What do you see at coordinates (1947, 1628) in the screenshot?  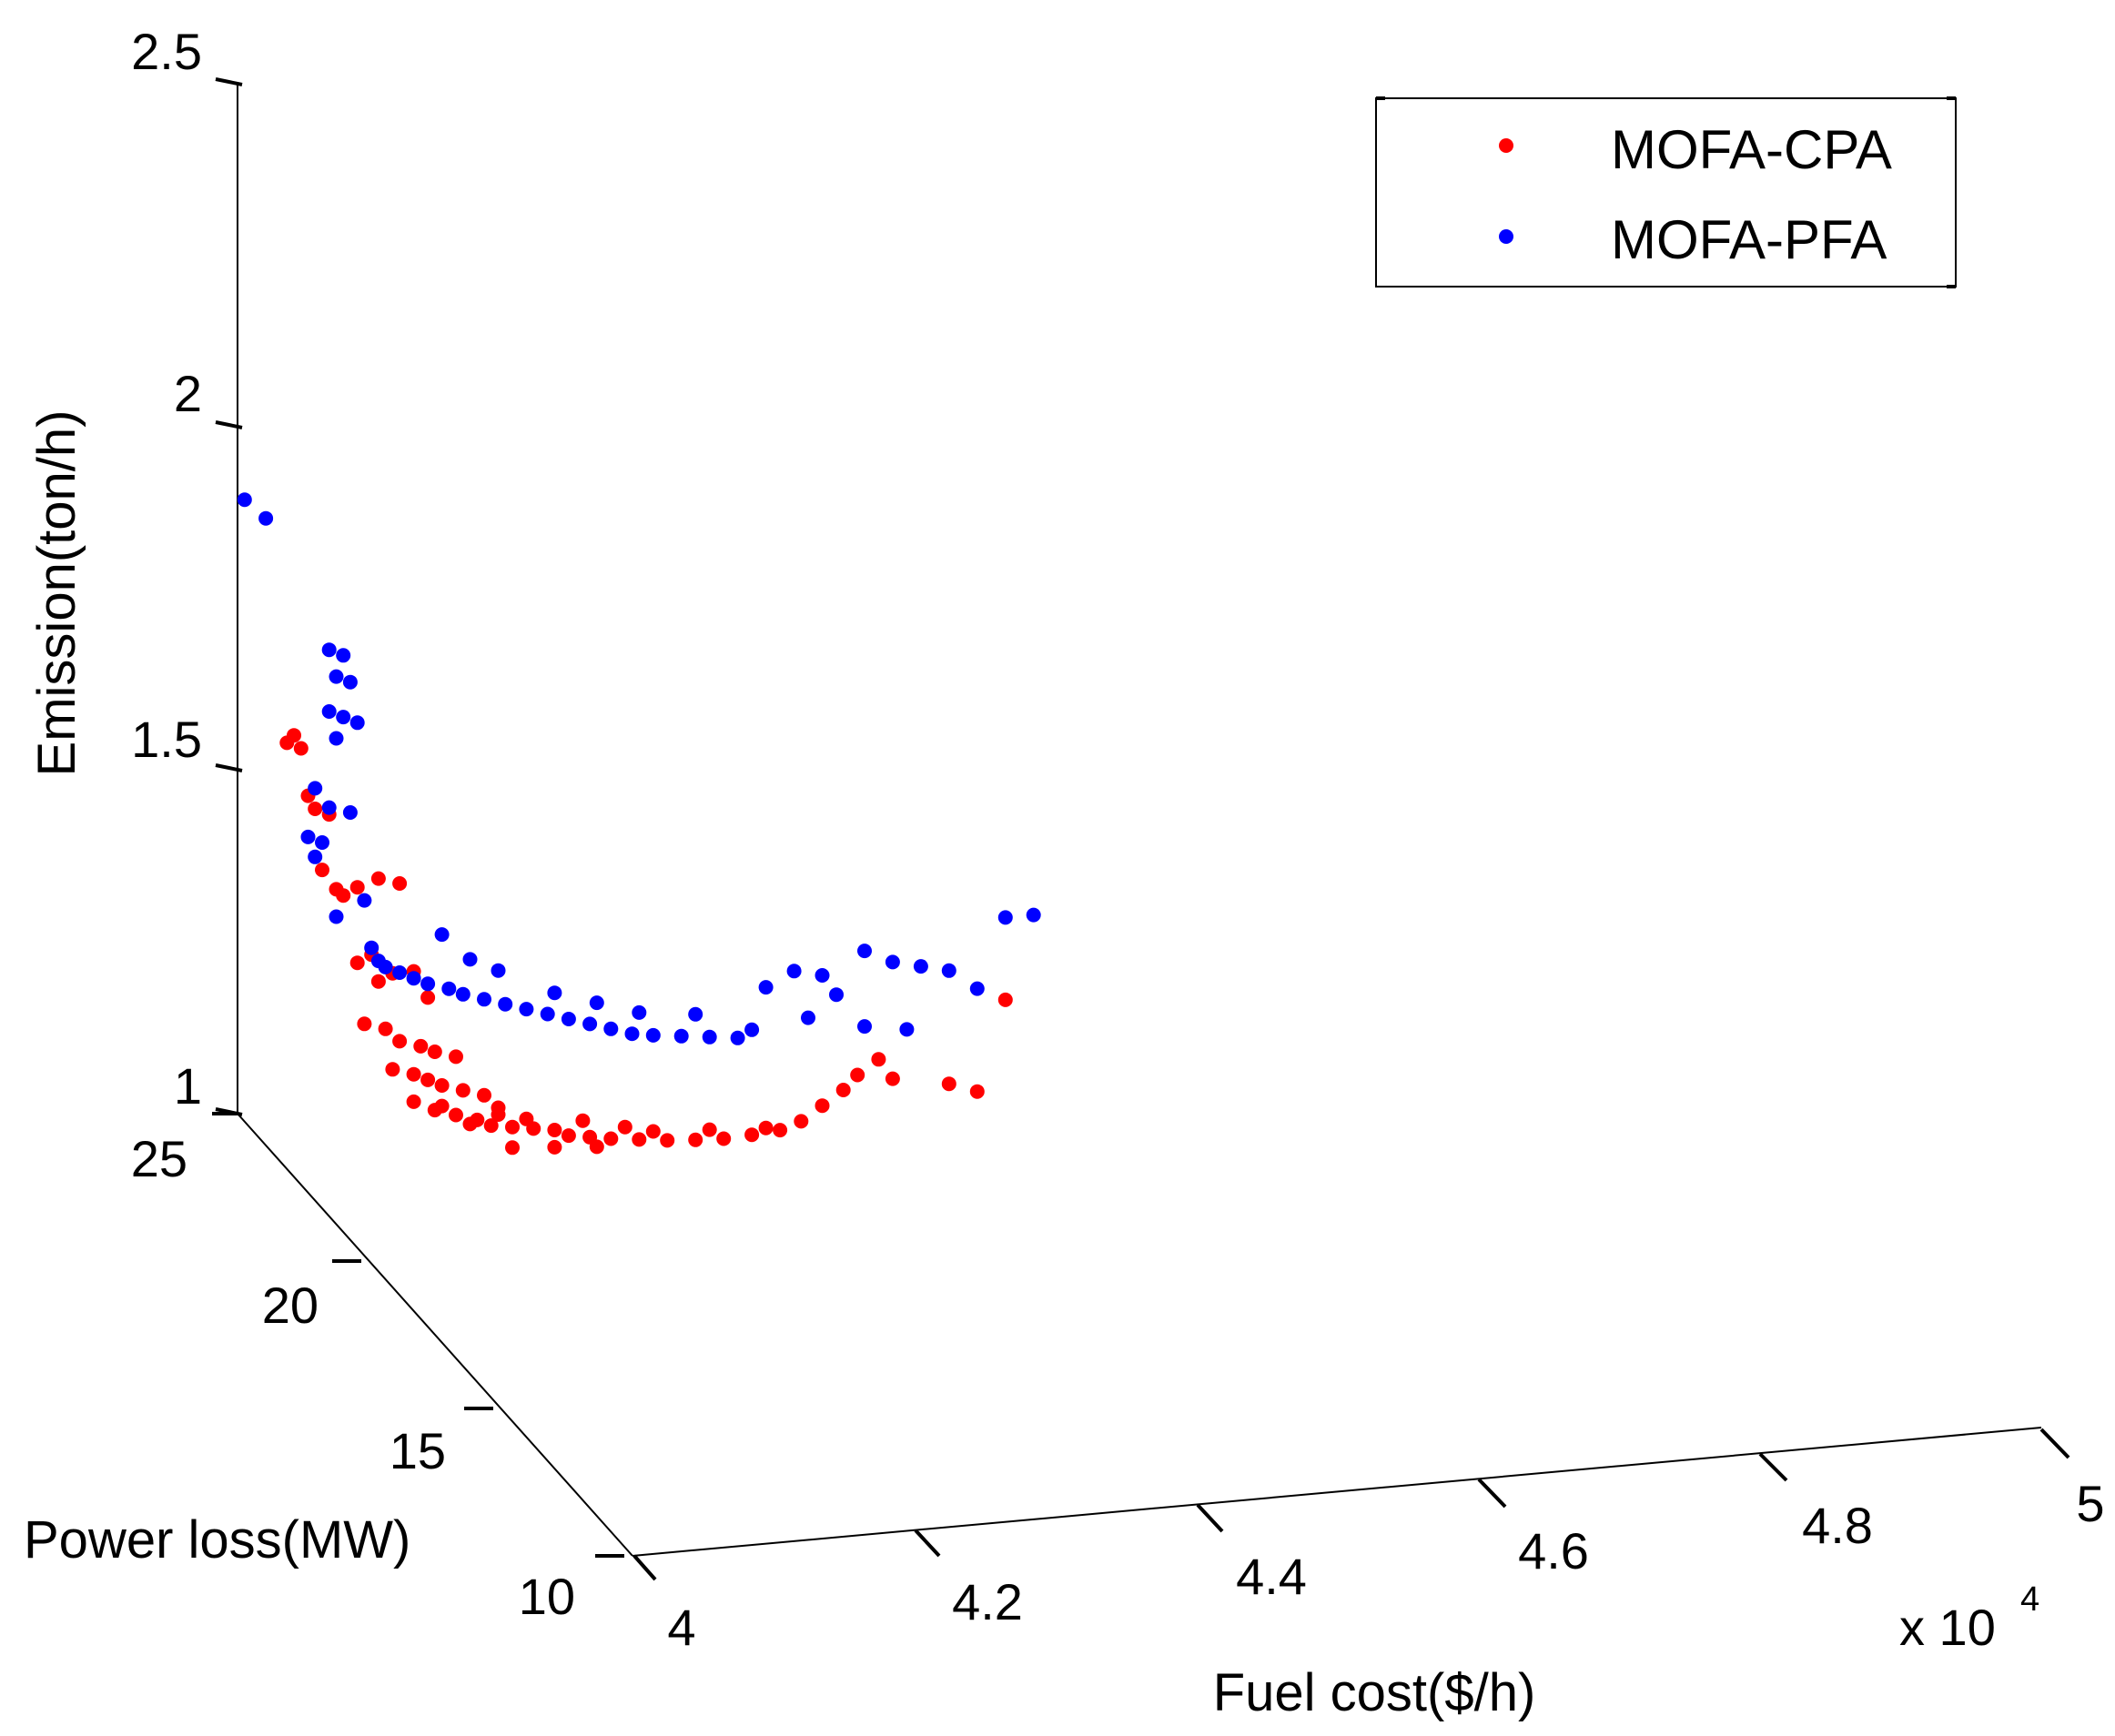 I see `x-multiplier-text: x 10` at bounding box center [1947, 1628].